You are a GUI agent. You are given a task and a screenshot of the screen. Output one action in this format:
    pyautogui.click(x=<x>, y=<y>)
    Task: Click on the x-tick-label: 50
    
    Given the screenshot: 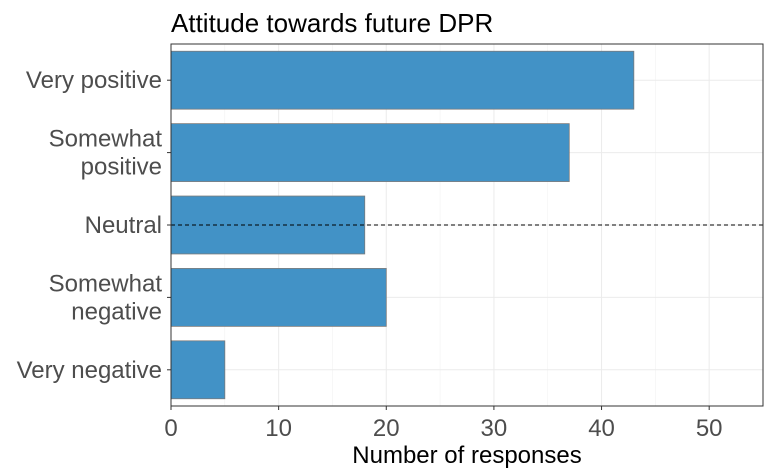 What is the action you would take?
    pyautogui.click(x=709, y=428)
    